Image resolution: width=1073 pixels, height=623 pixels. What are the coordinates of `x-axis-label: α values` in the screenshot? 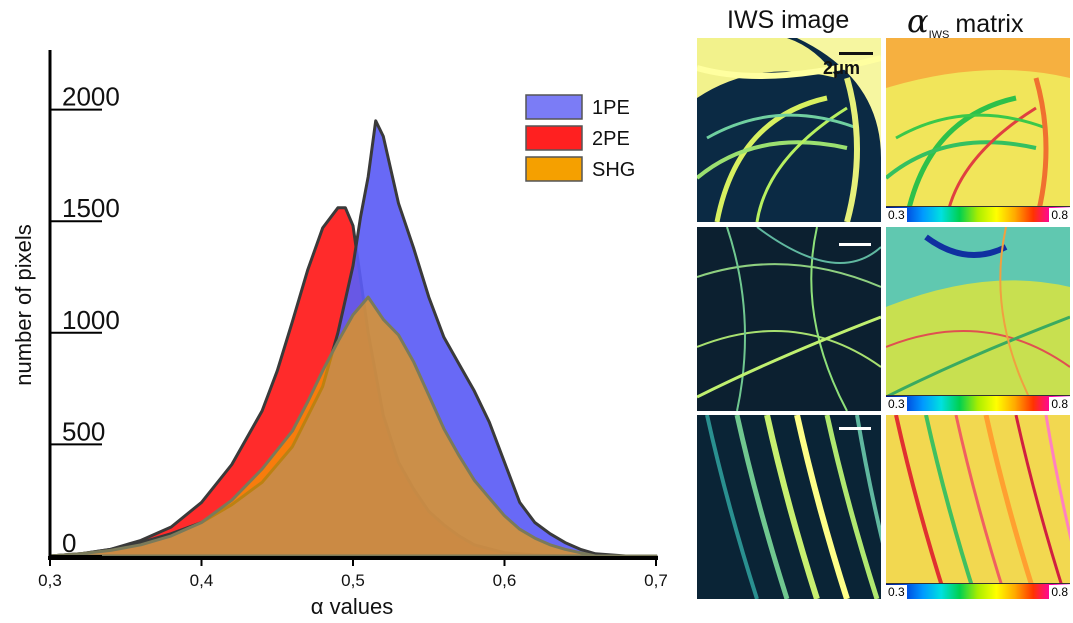 It's located at (352, 606).